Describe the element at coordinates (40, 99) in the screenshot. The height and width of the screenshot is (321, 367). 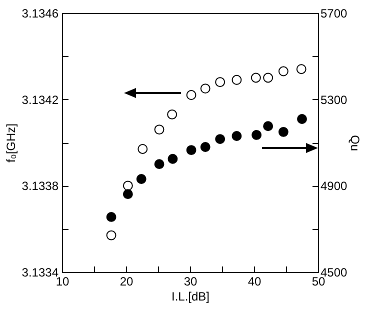
I see `y-tick-label: 3.1342` at that location.